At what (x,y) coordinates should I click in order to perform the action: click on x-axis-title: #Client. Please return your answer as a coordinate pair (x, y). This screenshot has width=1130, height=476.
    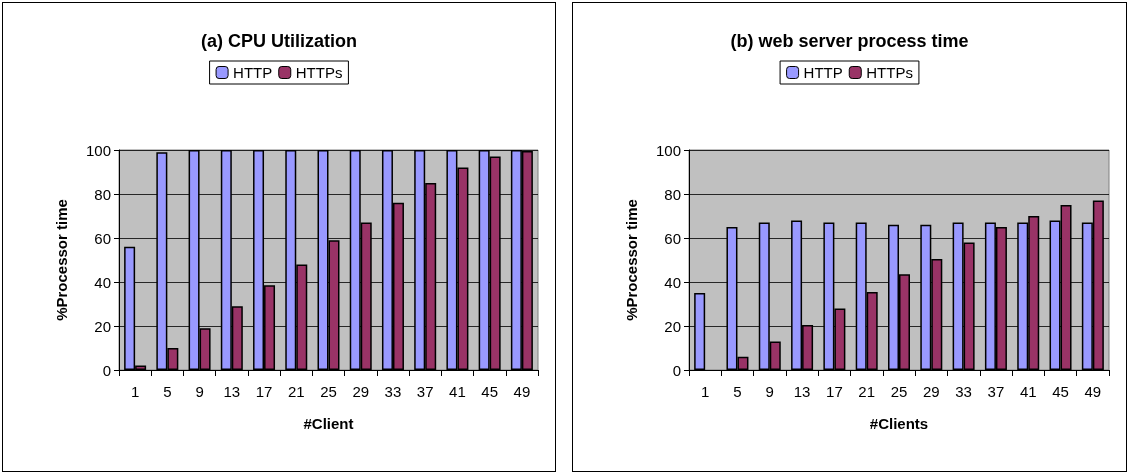
    Looking at the image, I should click on (328, 423).